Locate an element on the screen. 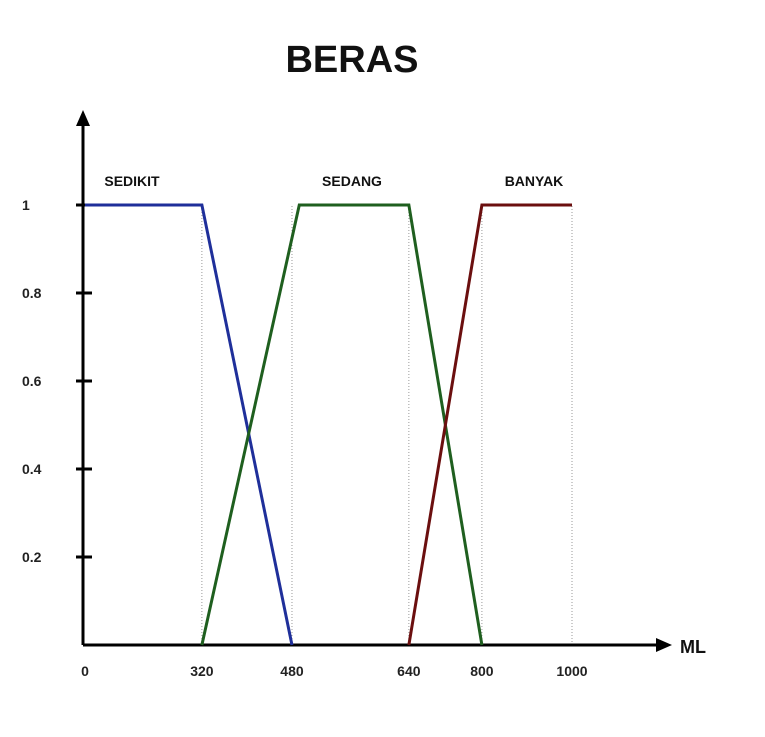  y-tick-label-3: 0.4 is located at coordinates (32, 469).